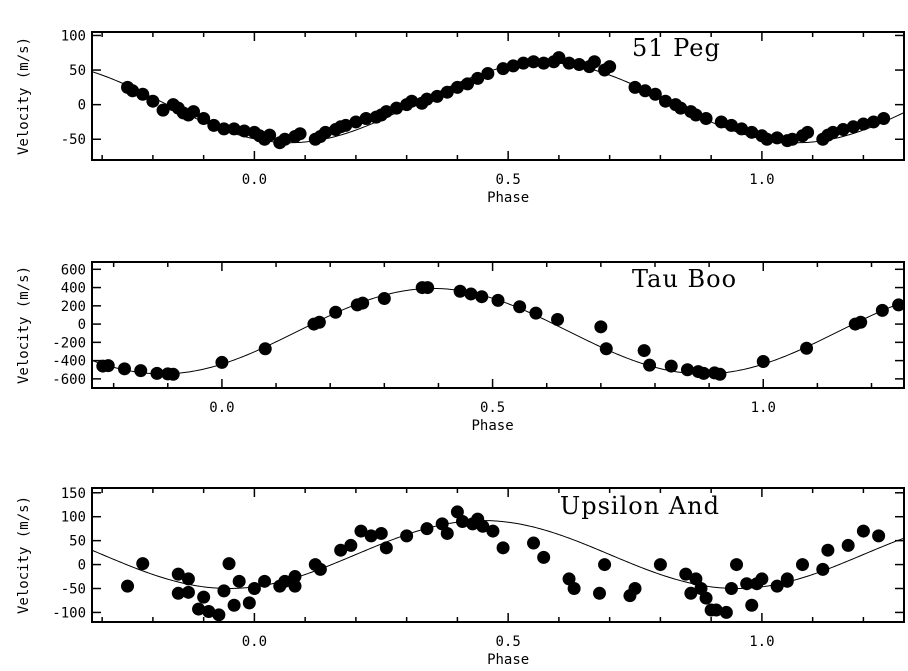 Image resolution: width=908 pixels, height=671 pixels. What do you see at coordinates (676, 48) in the screenshot?
I see `panel-title: 51 Peg` at bounding box center [676, 48].